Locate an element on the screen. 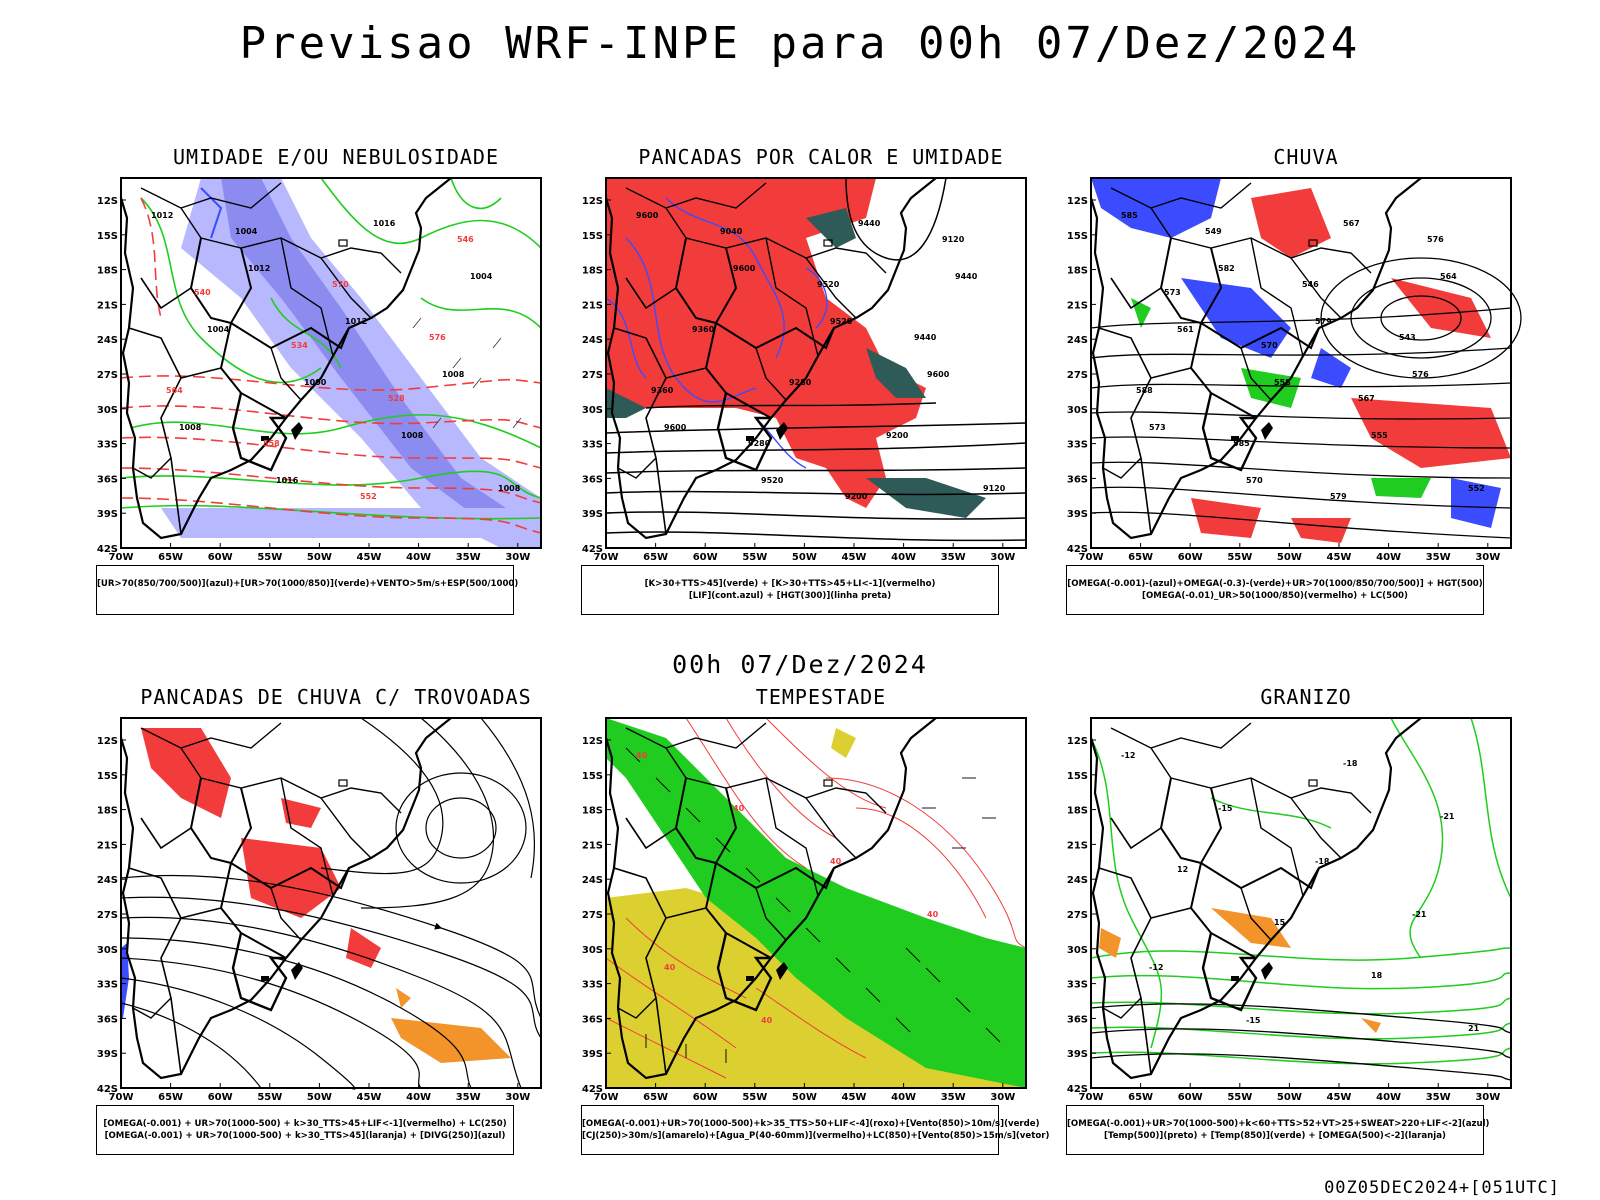 This screenshot has width=1600, height=1200. contour-label: 534 is located at coordinates (299, 345).